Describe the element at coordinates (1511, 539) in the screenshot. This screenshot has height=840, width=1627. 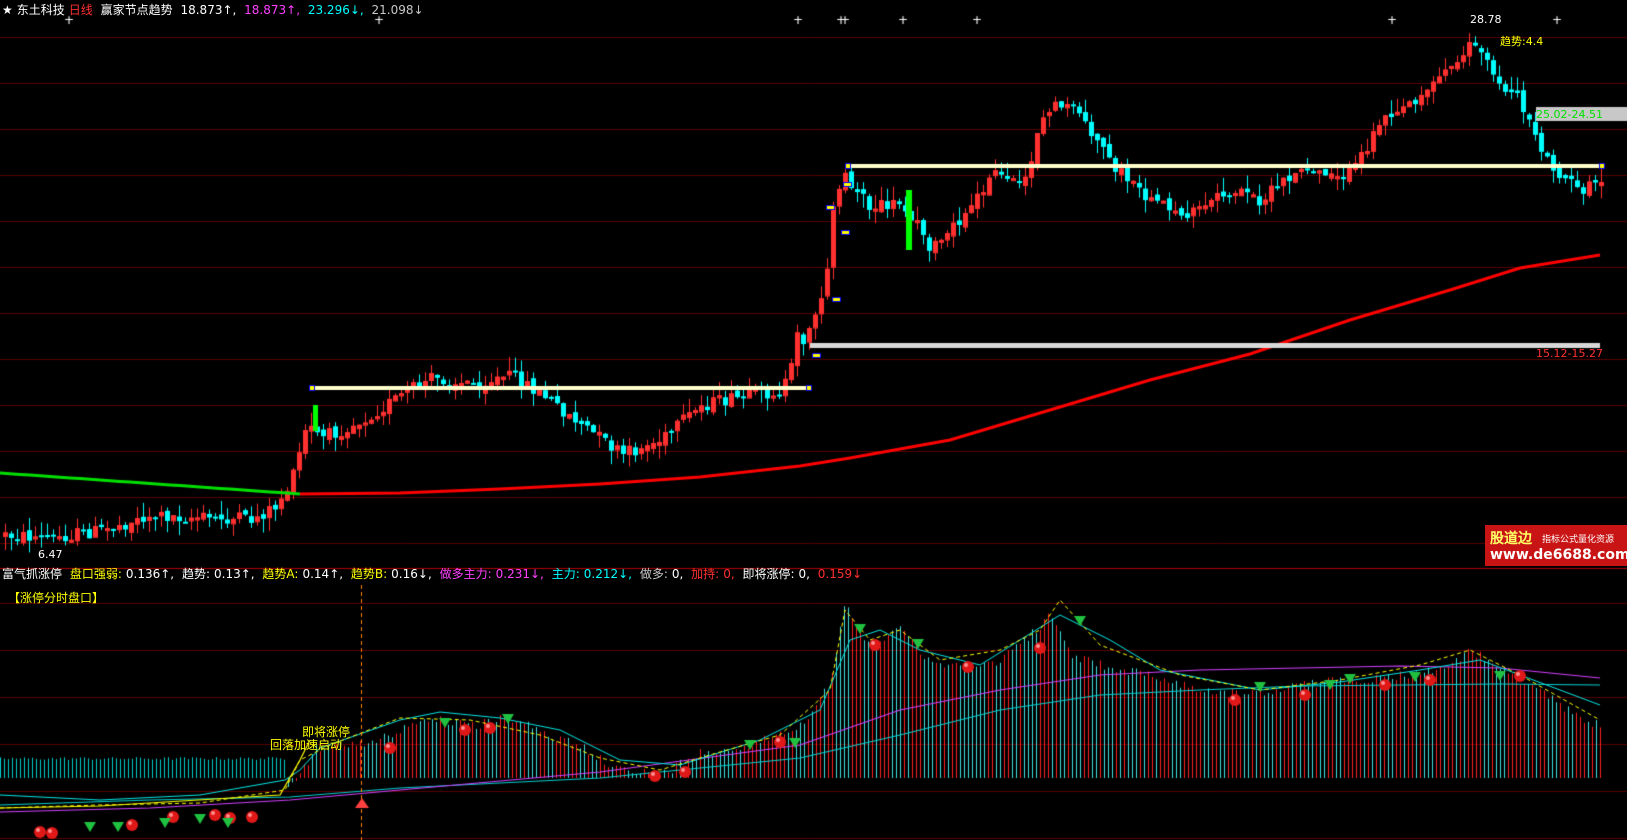
I see `watermark-brand: 股道边` at that location.